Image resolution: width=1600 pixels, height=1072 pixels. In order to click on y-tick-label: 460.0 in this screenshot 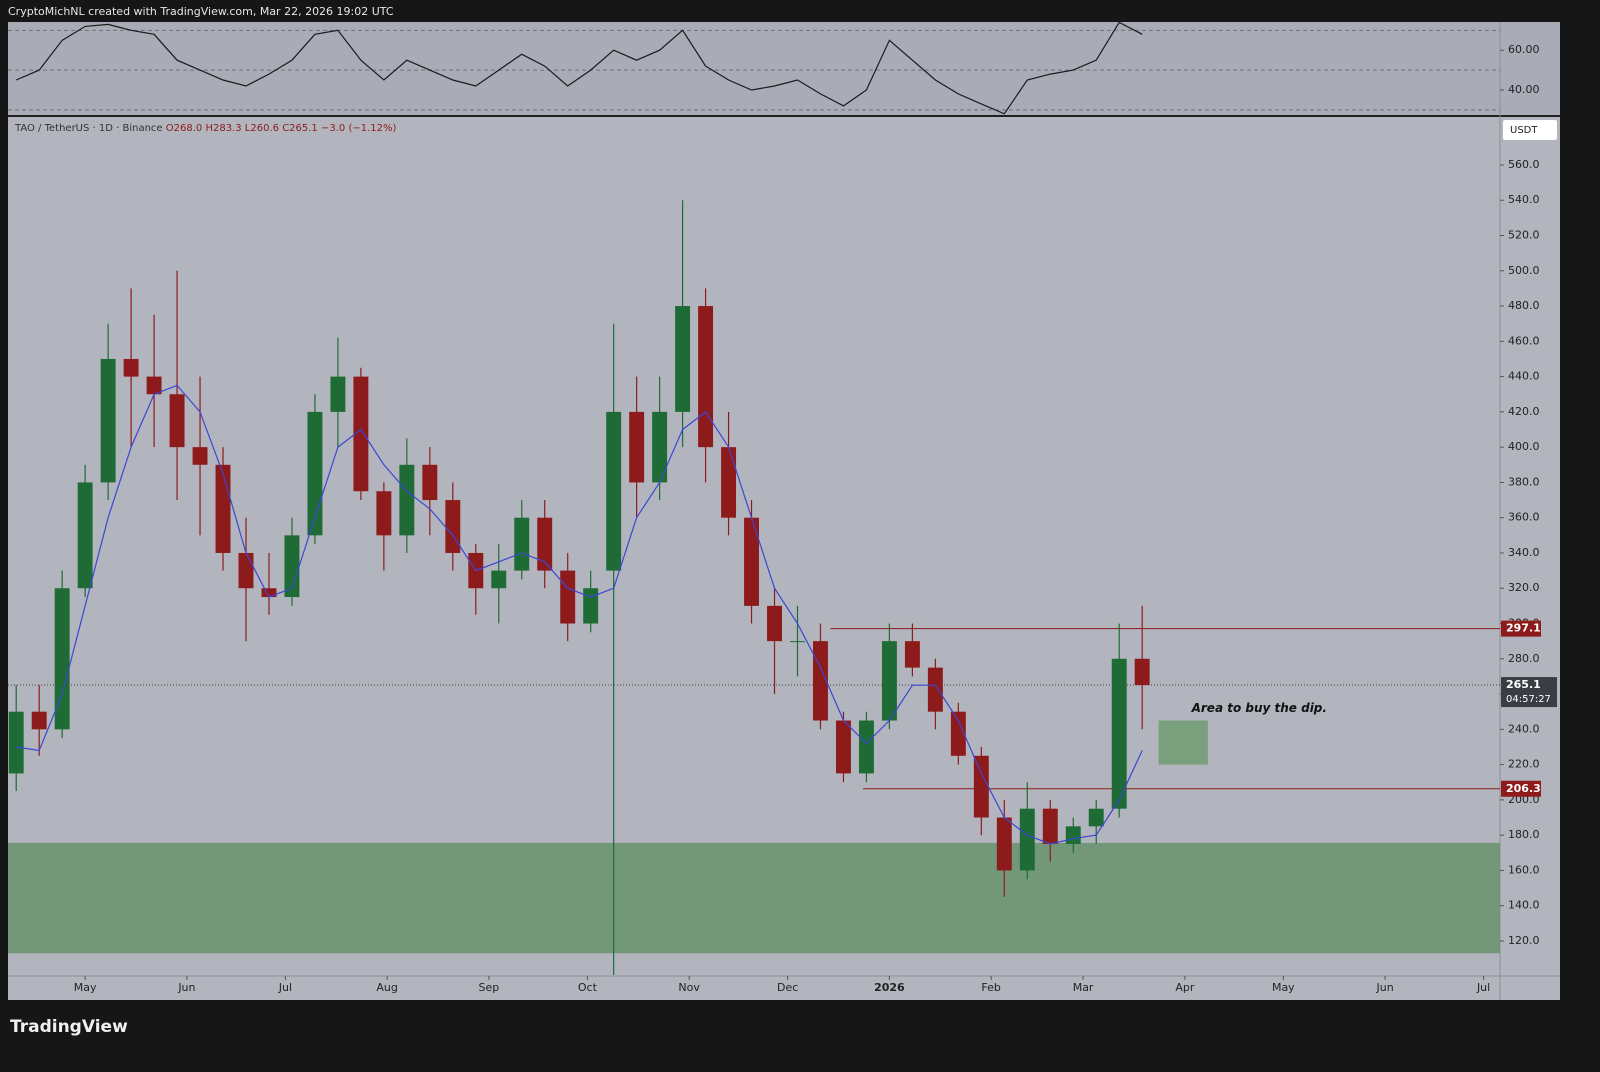, I will do `click(1524, 340)`.